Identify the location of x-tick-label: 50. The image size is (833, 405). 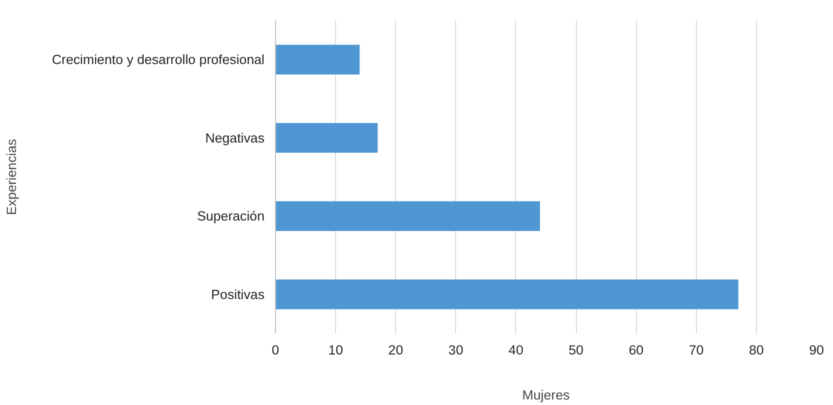
(576, 350).